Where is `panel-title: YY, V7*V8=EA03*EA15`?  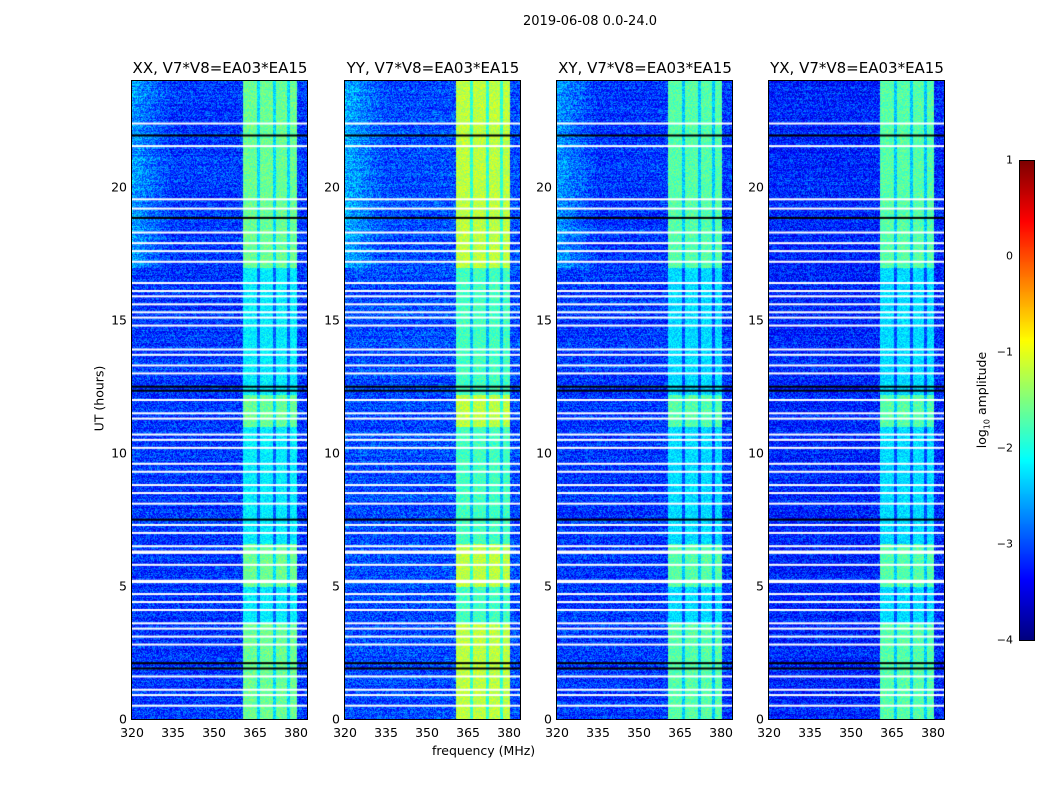 panel-title: YY, V7*V8=EA03*EA15 is located at coordinates (433, 68).